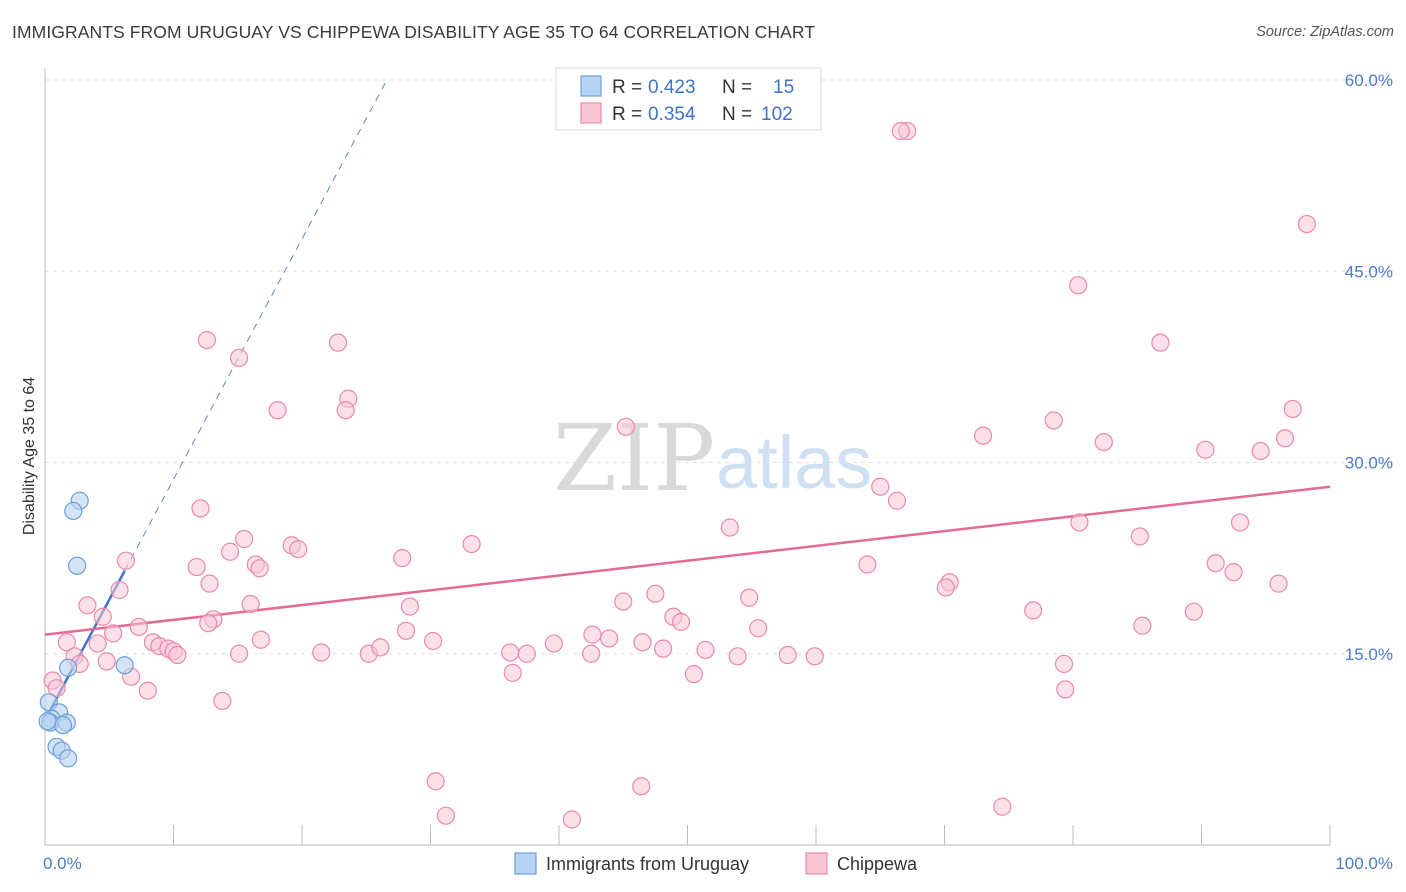 This screenshot has width=1406, height=892. Describe the element at coordinates (794, 462) in the screenshot. I see `watermark-atlas: atlas` at that location.